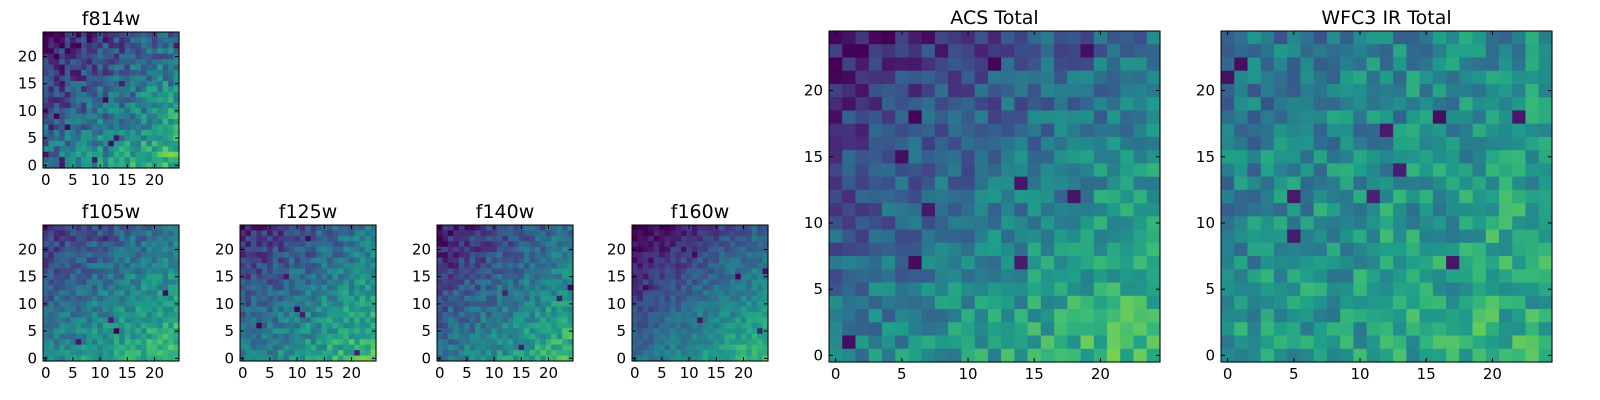  Describe the element at coordinates (324, 373) in the screenshot. I see `x-tick-label: 15` at that location.